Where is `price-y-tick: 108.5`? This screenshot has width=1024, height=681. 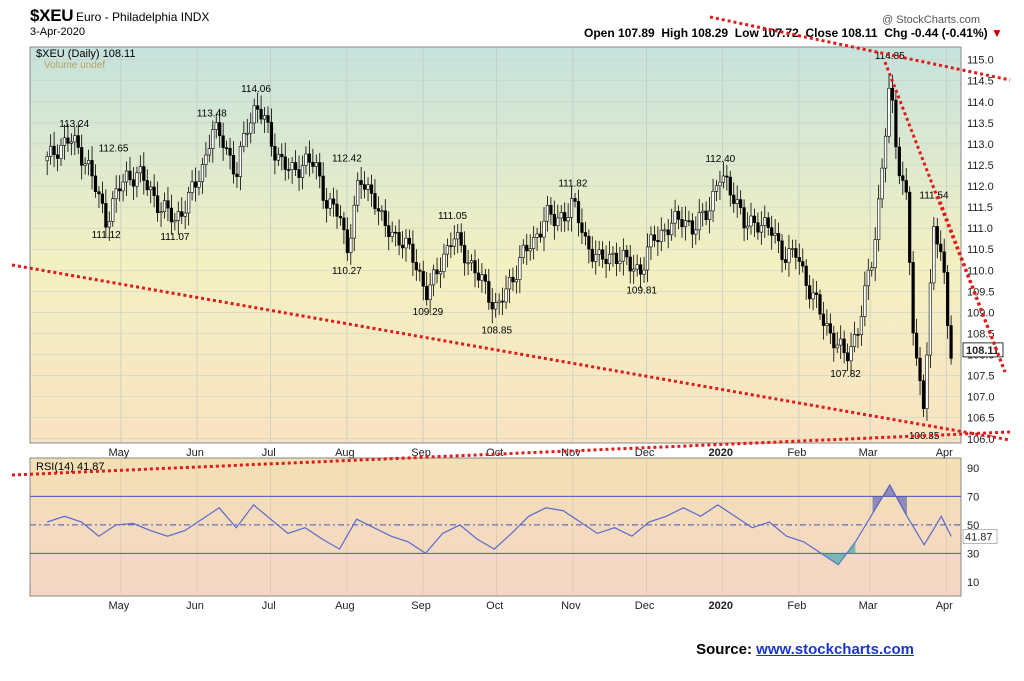 price-y-tick: 108.5 is located at coordinates (981, 334).